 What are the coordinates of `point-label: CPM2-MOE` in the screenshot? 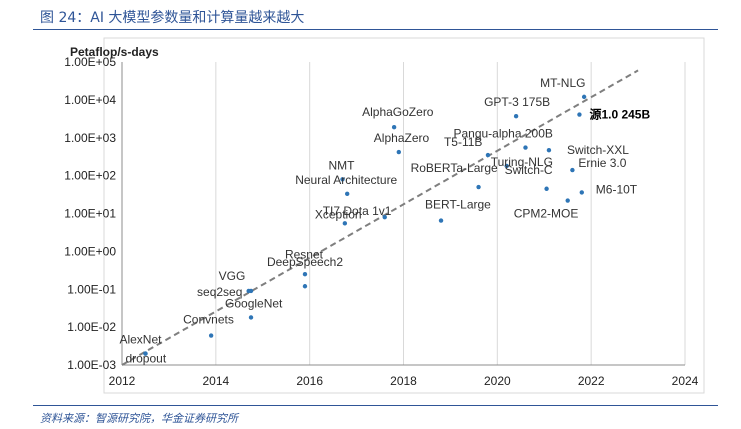 It's located at (546, 214).